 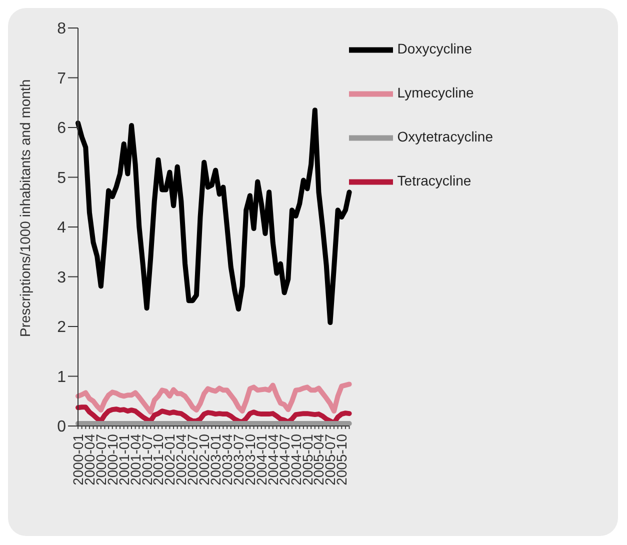 What do you see at coordinates (61, 228) in the screenshot?
I see `y-tick-label: 4` at bounding box center [61, 228].